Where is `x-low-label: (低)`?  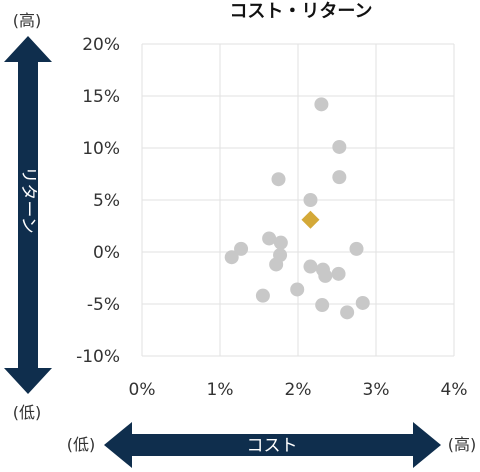 x-low-label: (低) is located at coordinates (81, 444).